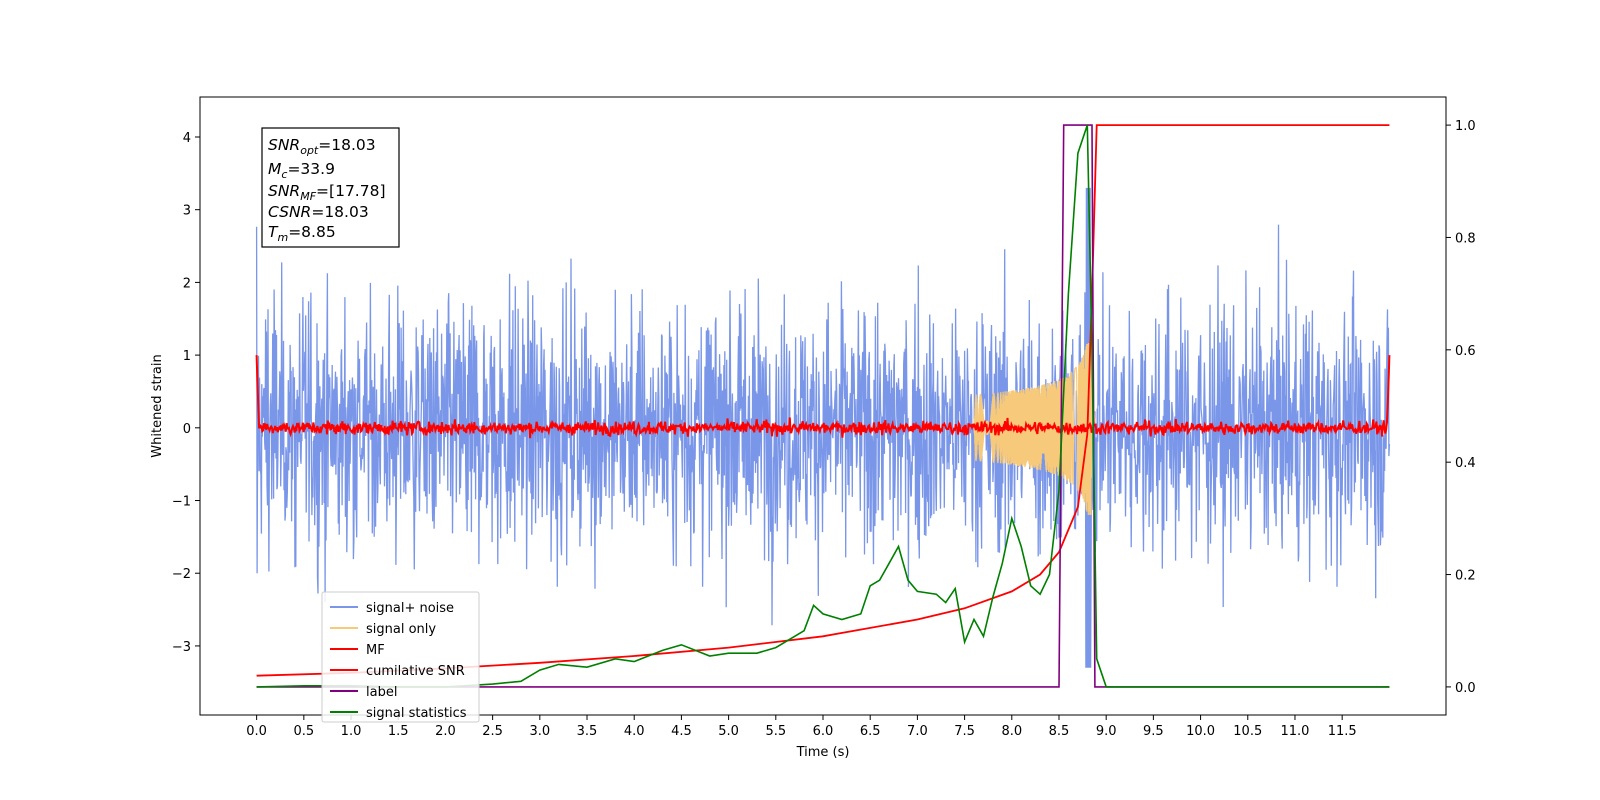 This screenshot has height=800, width=1600. Describe the element at coordinates (823, 397) in the screenshot. I see `series-mf-line` at that location.